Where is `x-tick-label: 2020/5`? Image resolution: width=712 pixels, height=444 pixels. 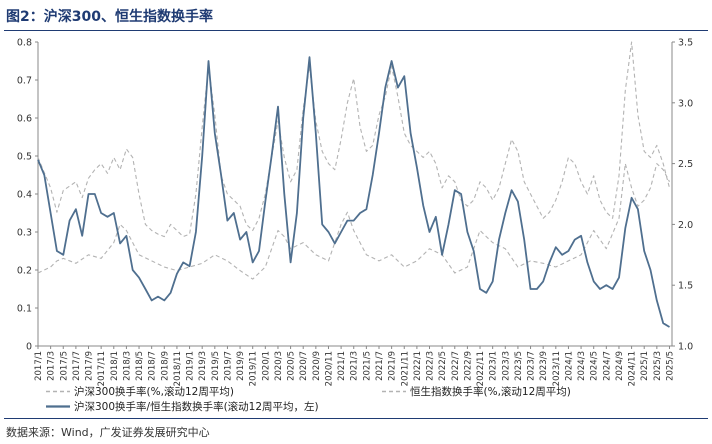
x-tick-label: 2020/5 is located at coordinates (292, 366).